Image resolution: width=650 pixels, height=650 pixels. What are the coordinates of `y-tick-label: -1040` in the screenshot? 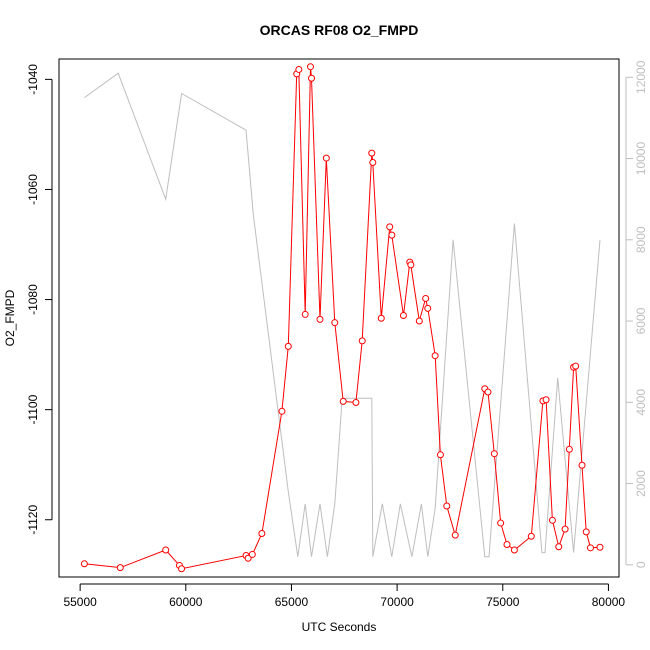 It's located at (33, 79).